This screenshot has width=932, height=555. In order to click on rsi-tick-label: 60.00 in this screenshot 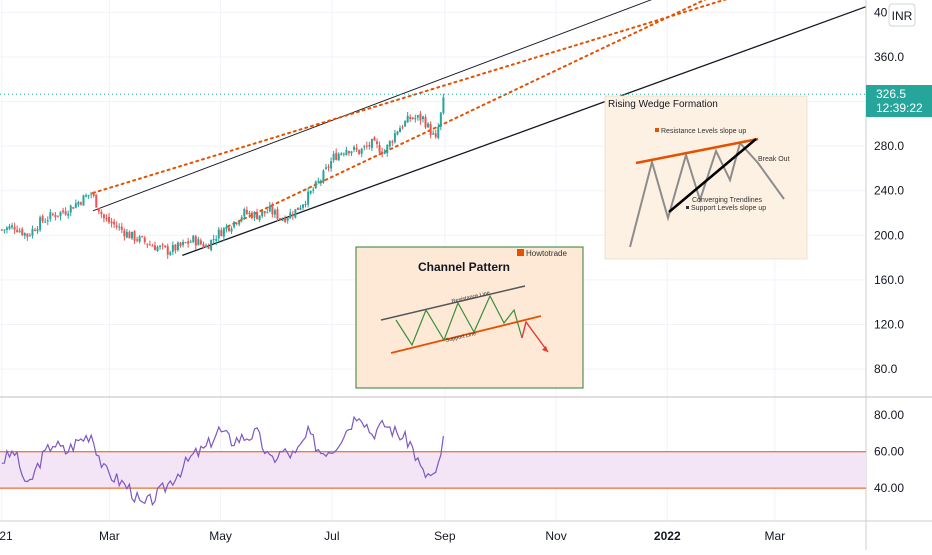, I will do `click(889, 452)`.